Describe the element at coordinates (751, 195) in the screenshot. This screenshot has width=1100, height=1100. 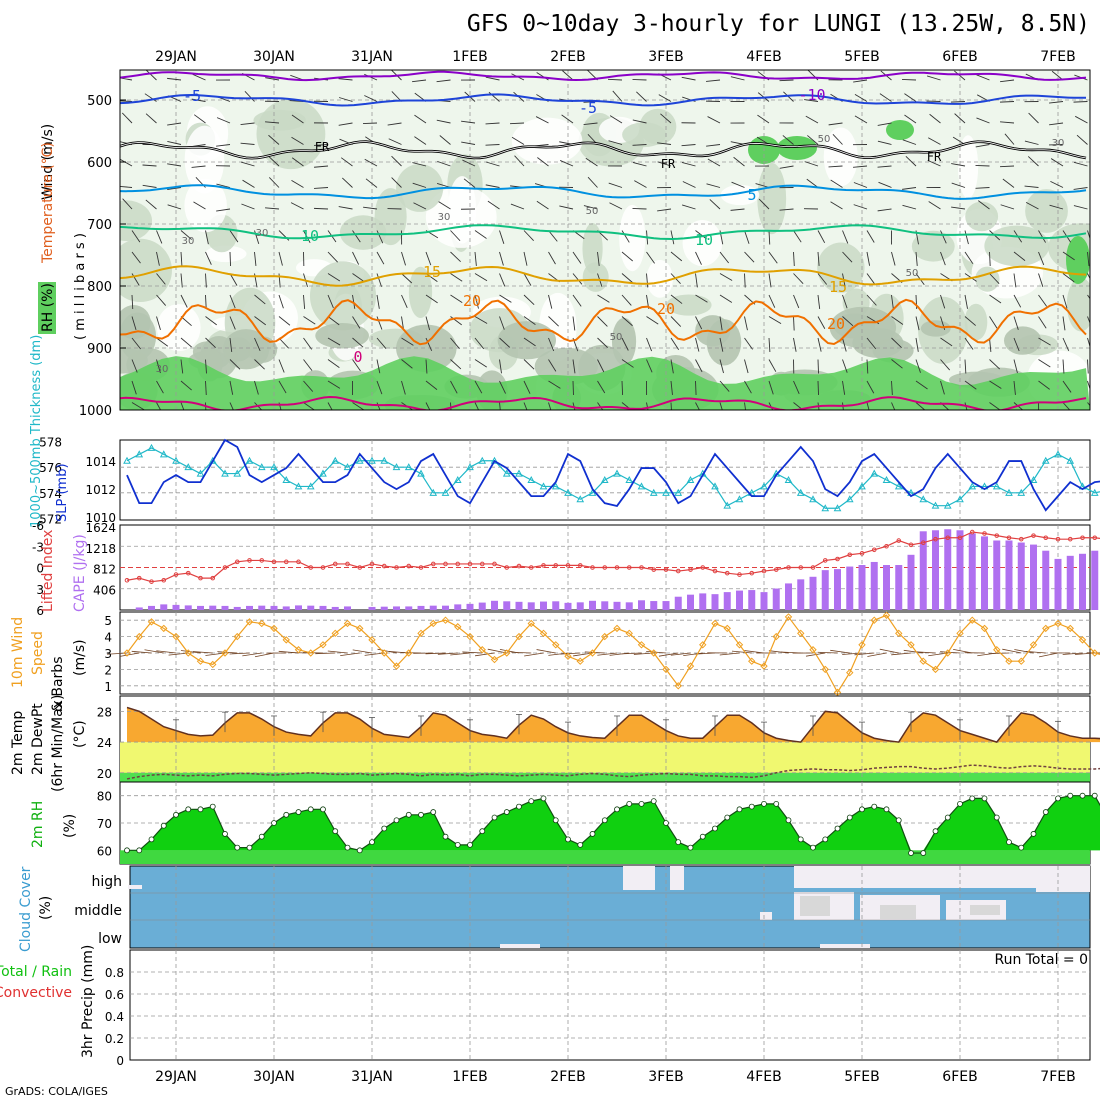
I see `contour-label: 5` at that location.